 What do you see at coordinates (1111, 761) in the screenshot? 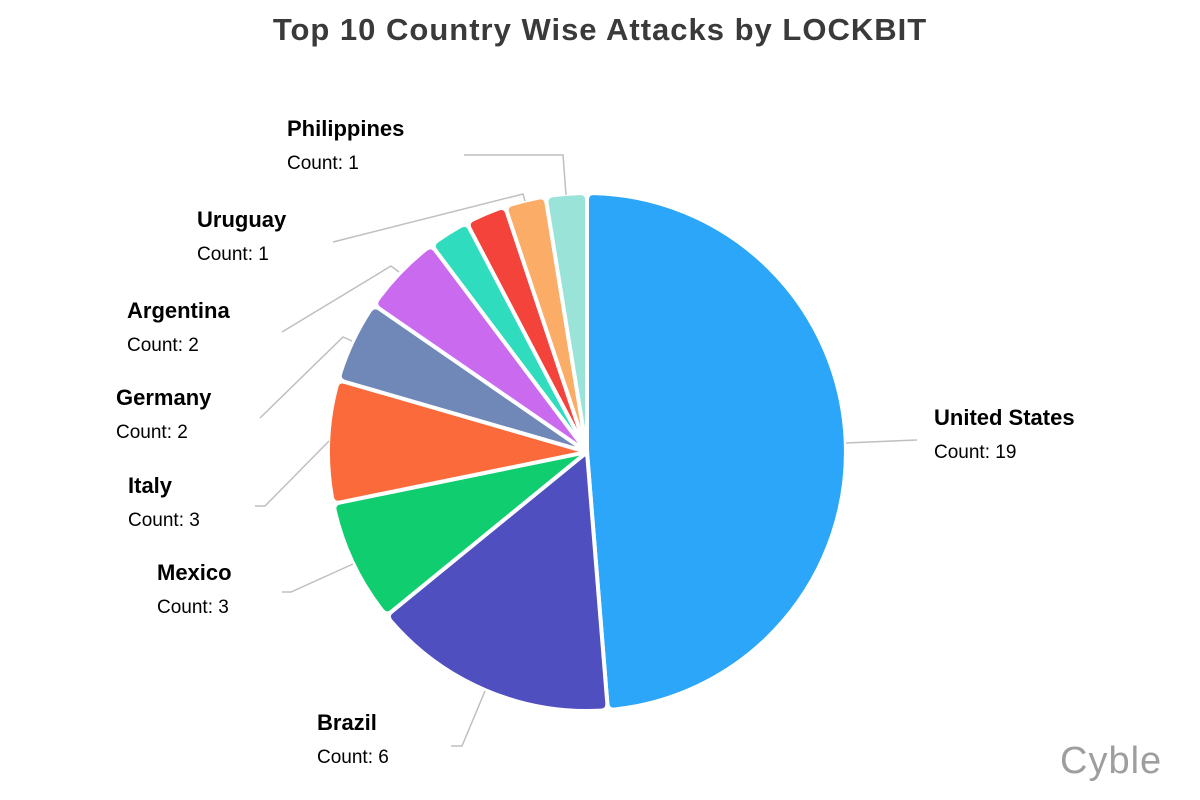
I see `cyble-watermark: Cyble` at bounding box center [1111, 761].